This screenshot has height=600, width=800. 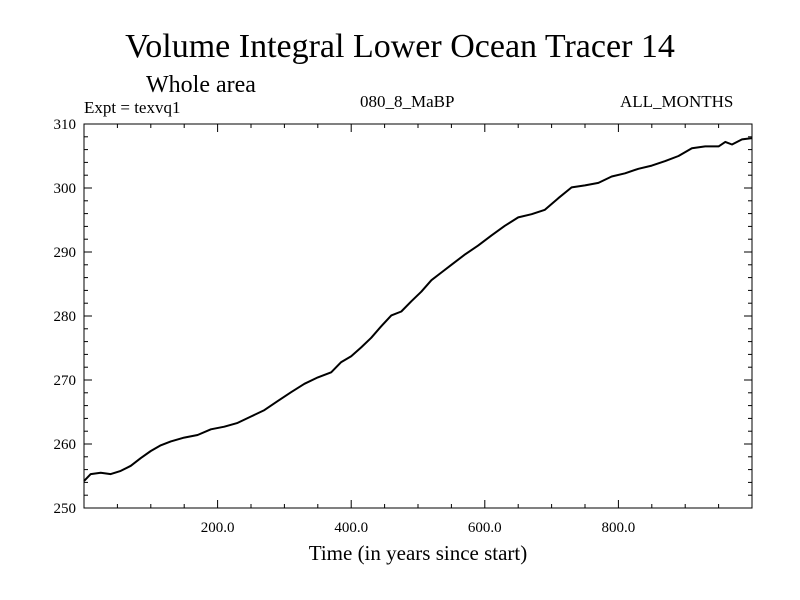 What do you see at coordinates (400, 46) in the screenshot?
I see `chart-title: Volume Integral Lower Ocean Tracer 14` at bounding box center [400, 46].